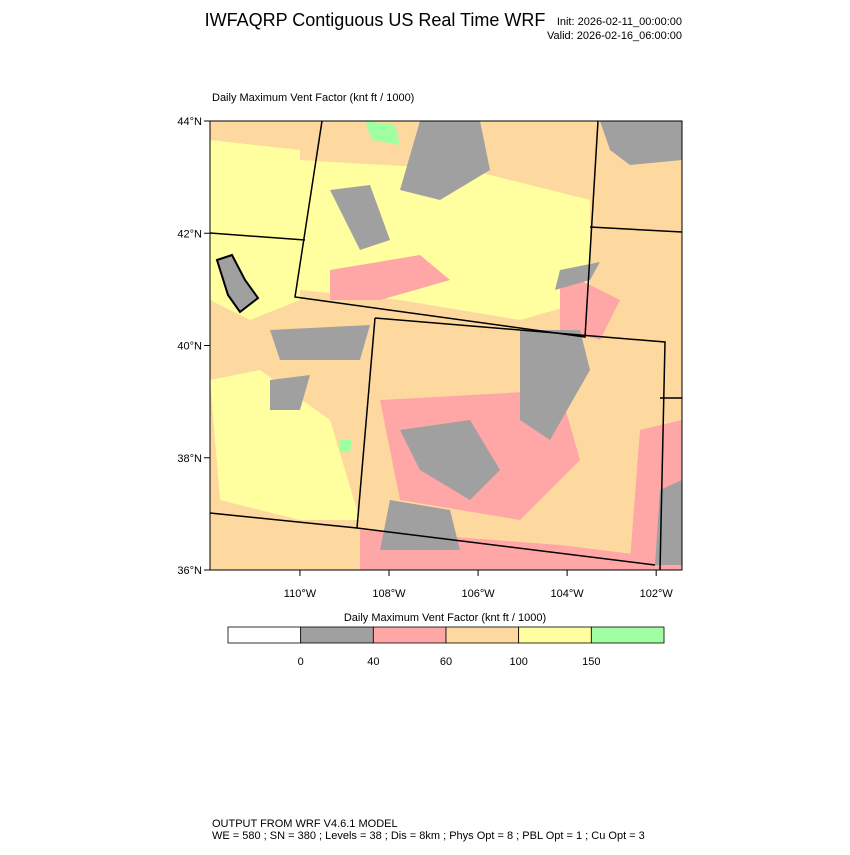 This screenshot has height=855, width=850. I want to click on init-time: Init: 2026-02-11_00:00:00, so click(619, 22).